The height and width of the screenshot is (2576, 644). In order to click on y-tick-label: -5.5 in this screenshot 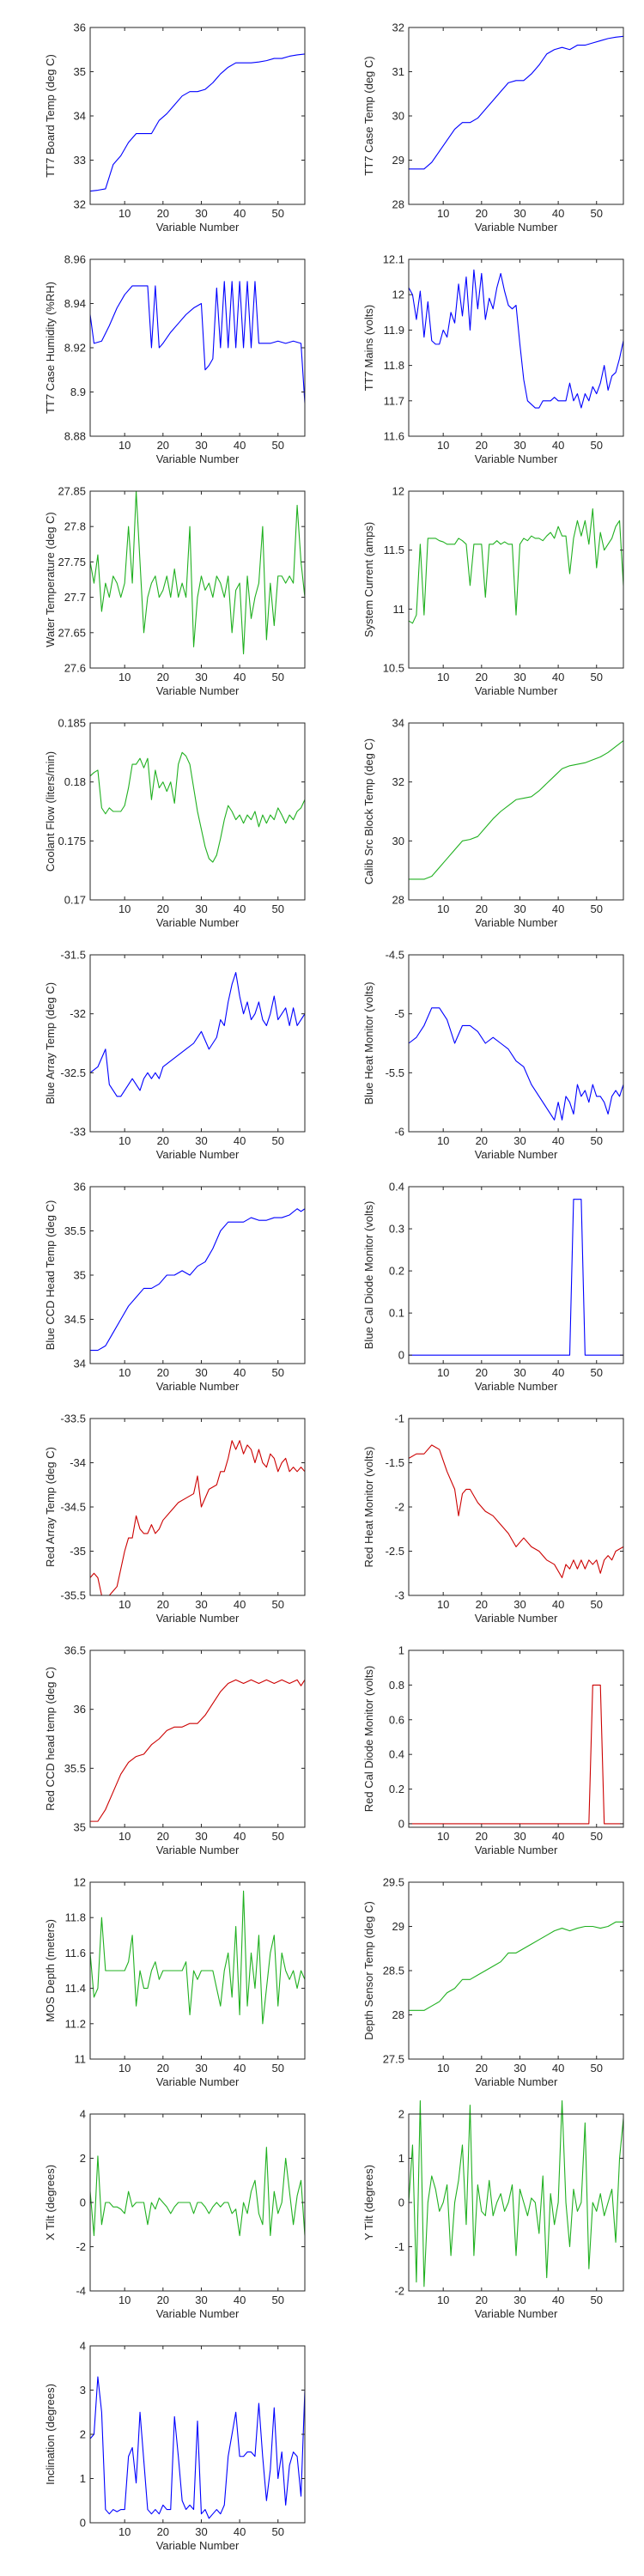, I will do `click(395, 1072)`.